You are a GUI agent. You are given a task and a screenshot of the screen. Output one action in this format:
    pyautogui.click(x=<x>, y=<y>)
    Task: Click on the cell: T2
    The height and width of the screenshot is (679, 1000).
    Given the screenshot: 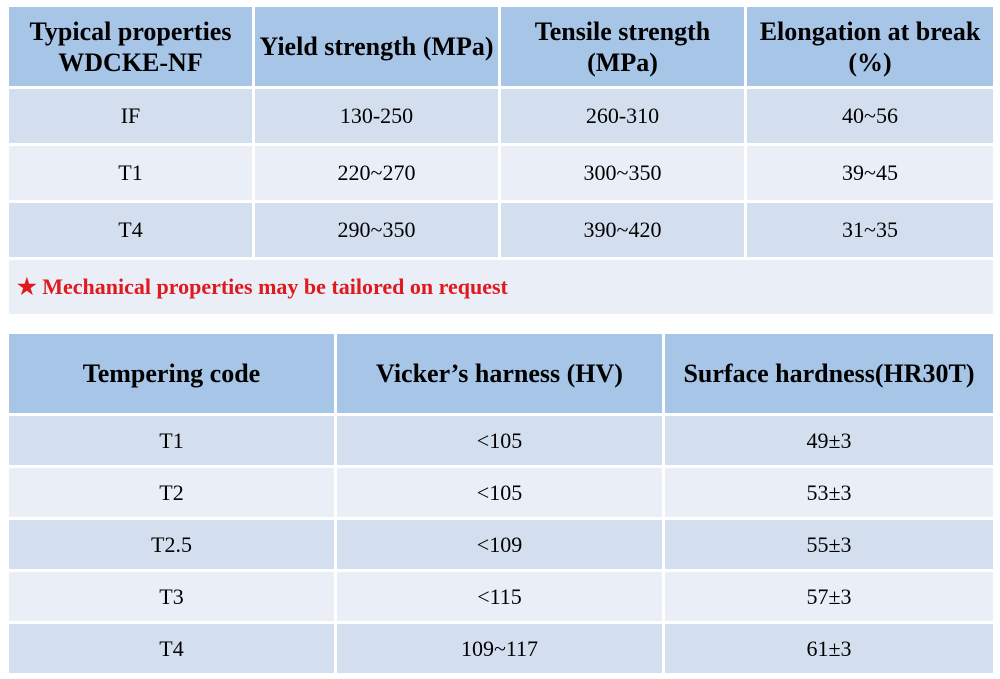 What is the action you would take?
    pyautogui.click(x=171, y=492)
    